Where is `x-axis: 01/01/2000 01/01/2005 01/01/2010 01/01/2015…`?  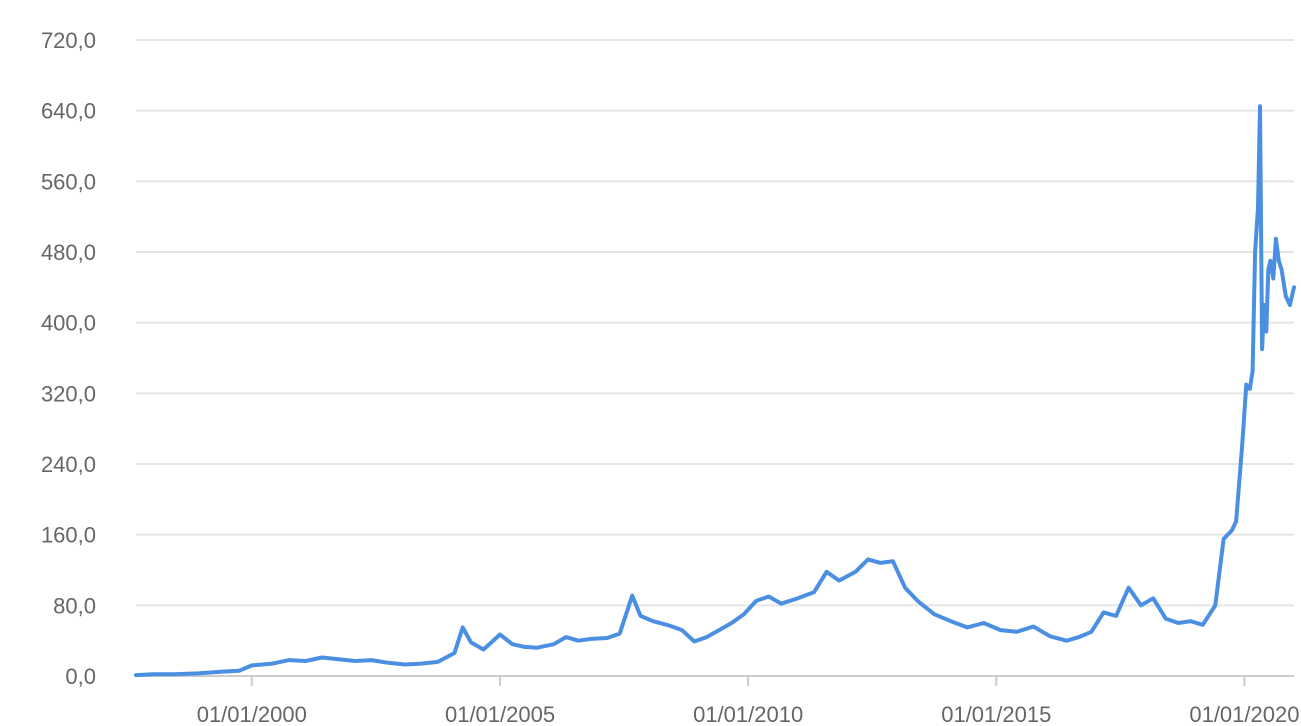 x-axis: 01/01/2000 01/01/2005 01/01/2010 01/01/2015… is located at coordinates (748, 701).